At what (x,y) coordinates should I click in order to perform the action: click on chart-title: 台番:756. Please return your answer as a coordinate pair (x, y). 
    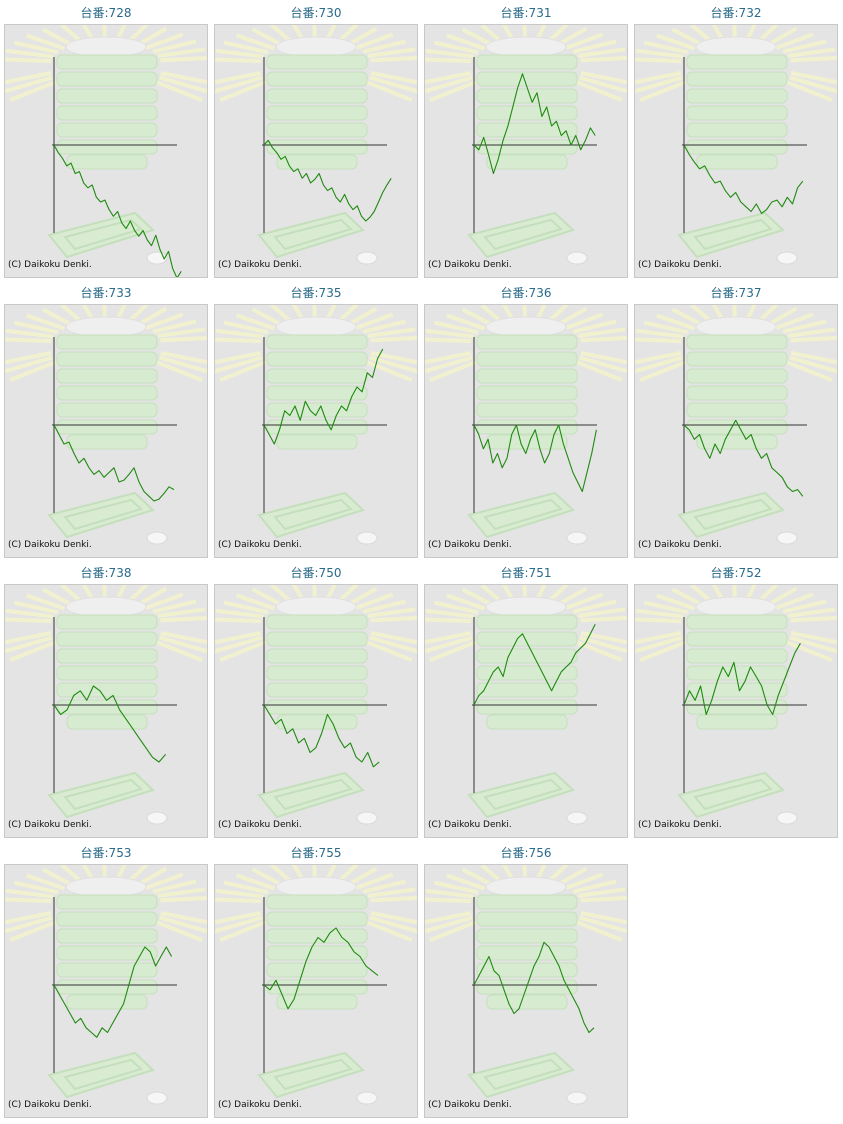
    Looking at the image, I should click on (526, 853).